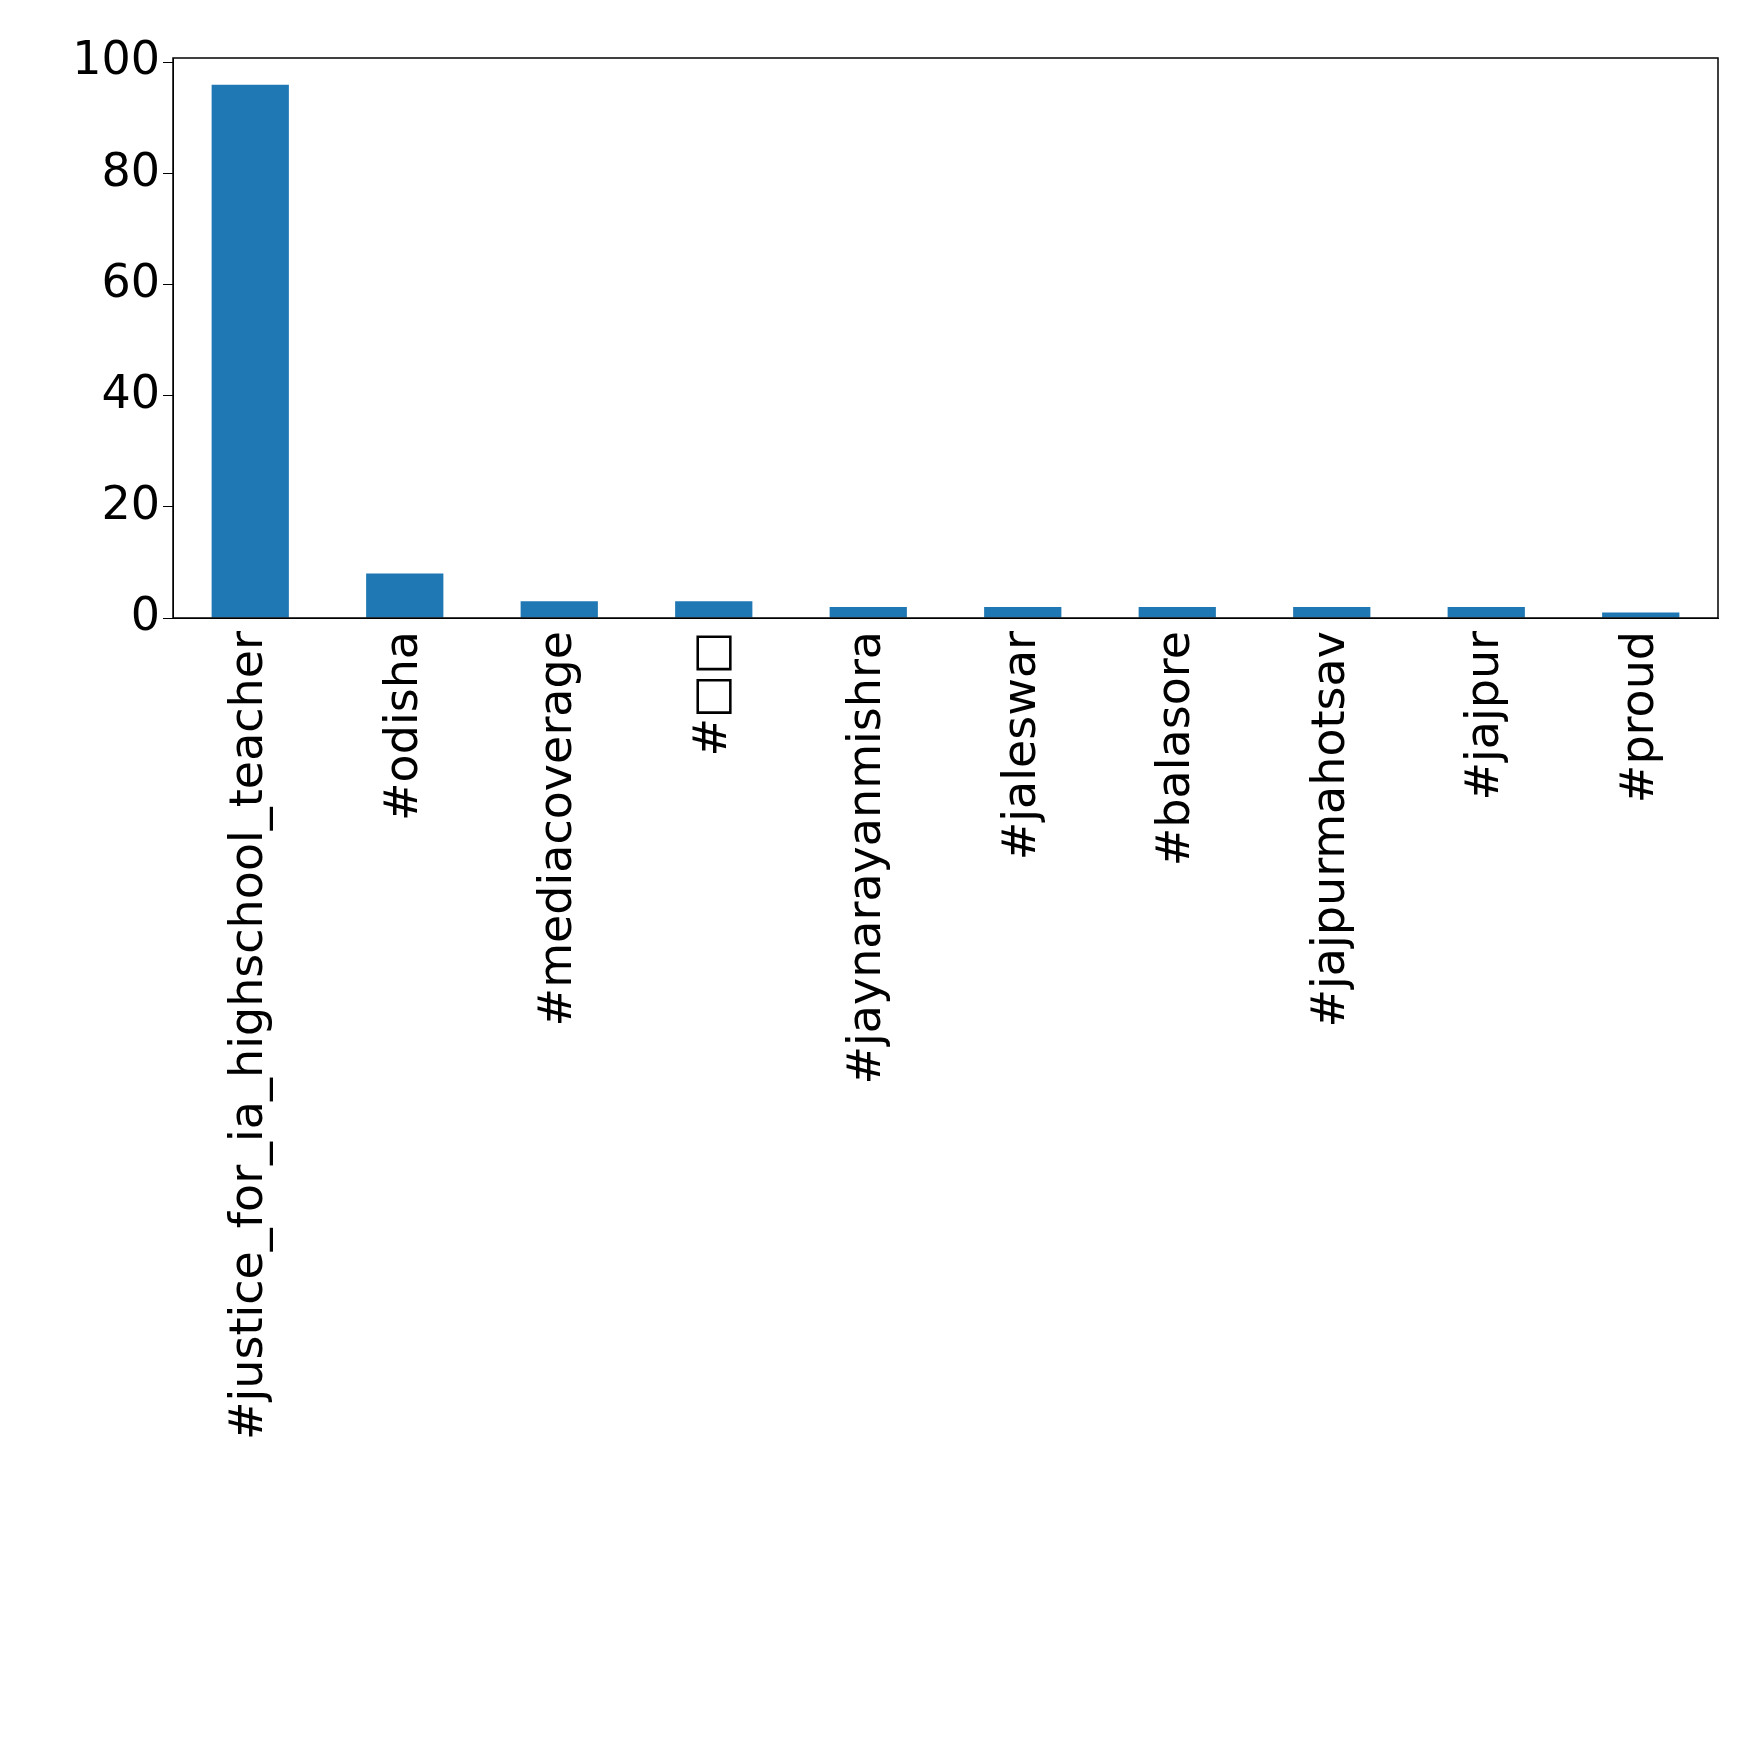 The image size is (1758, 1747). What do you see at coordinates (709, 694) in the screenshot?
I see `x-tick-label: #□□` at bounding box center [709, 694].